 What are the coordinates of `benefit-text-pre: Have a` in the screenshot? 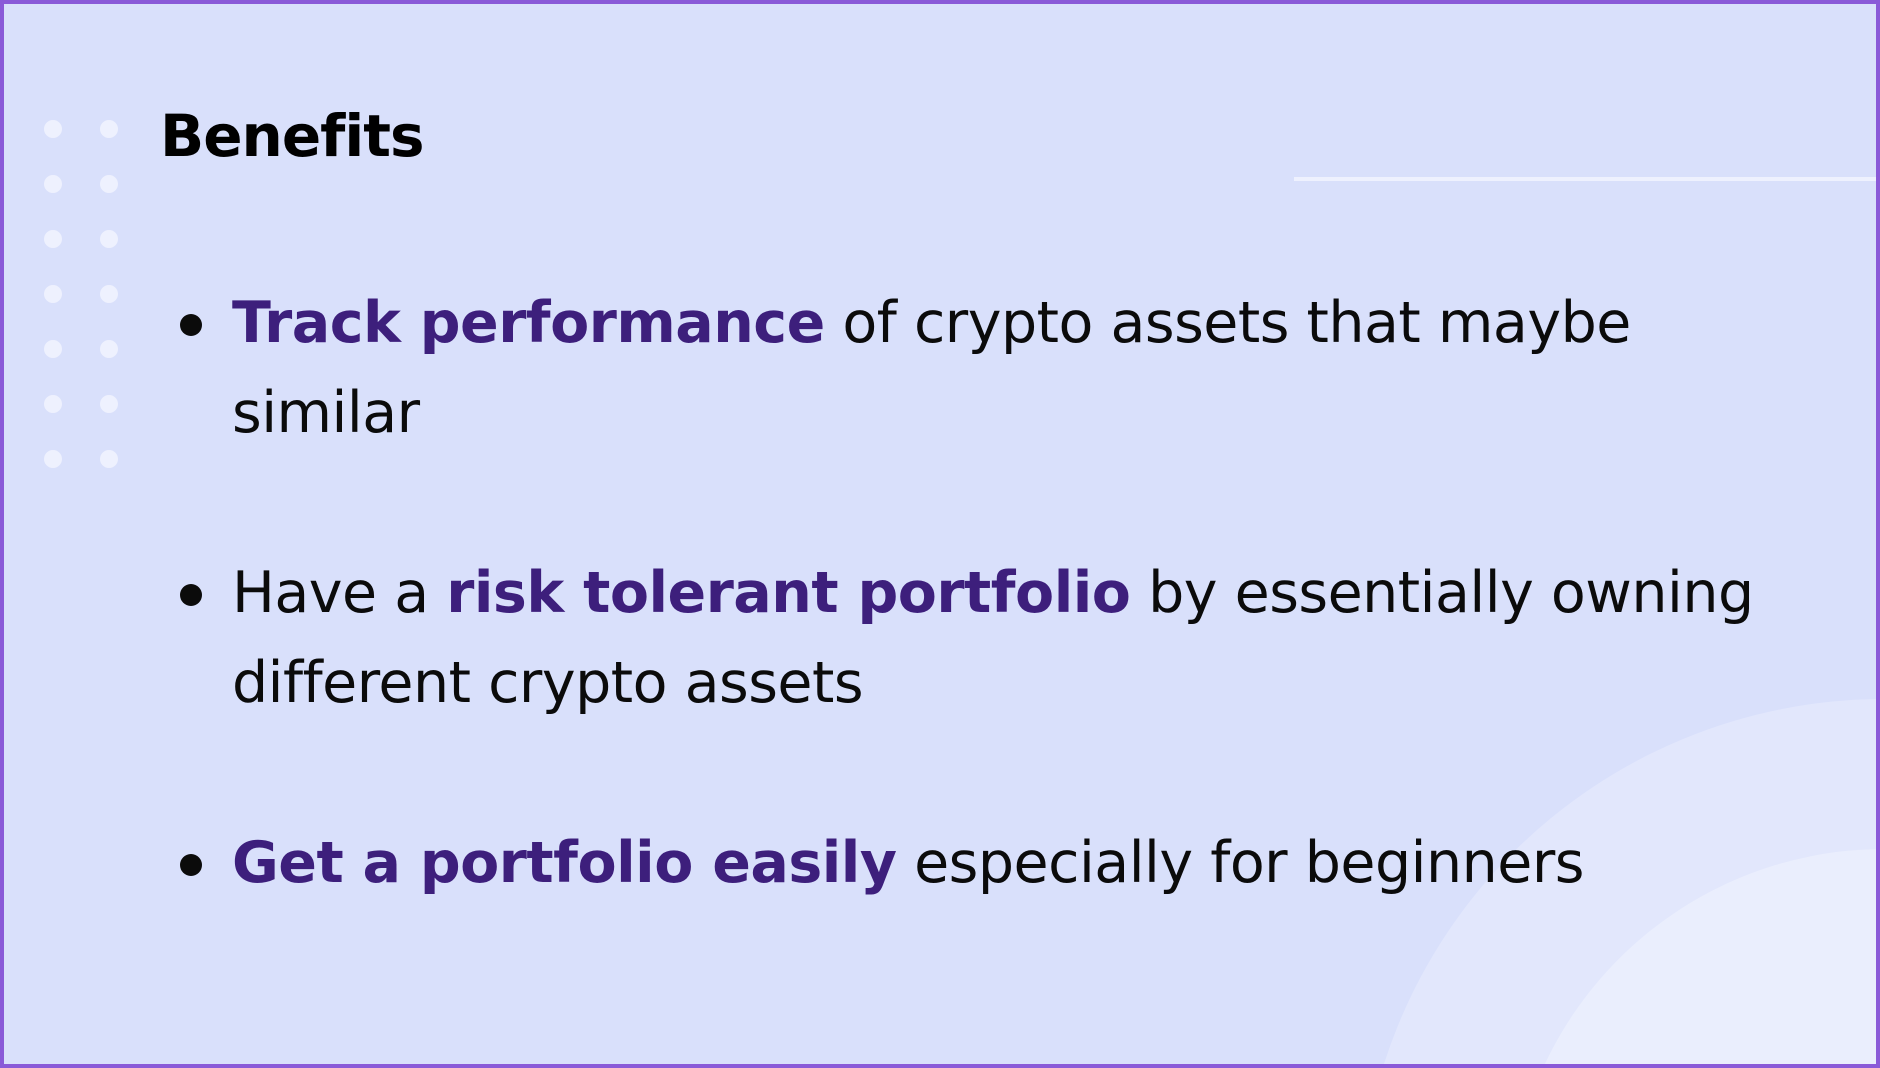 It's located at (339, 593).